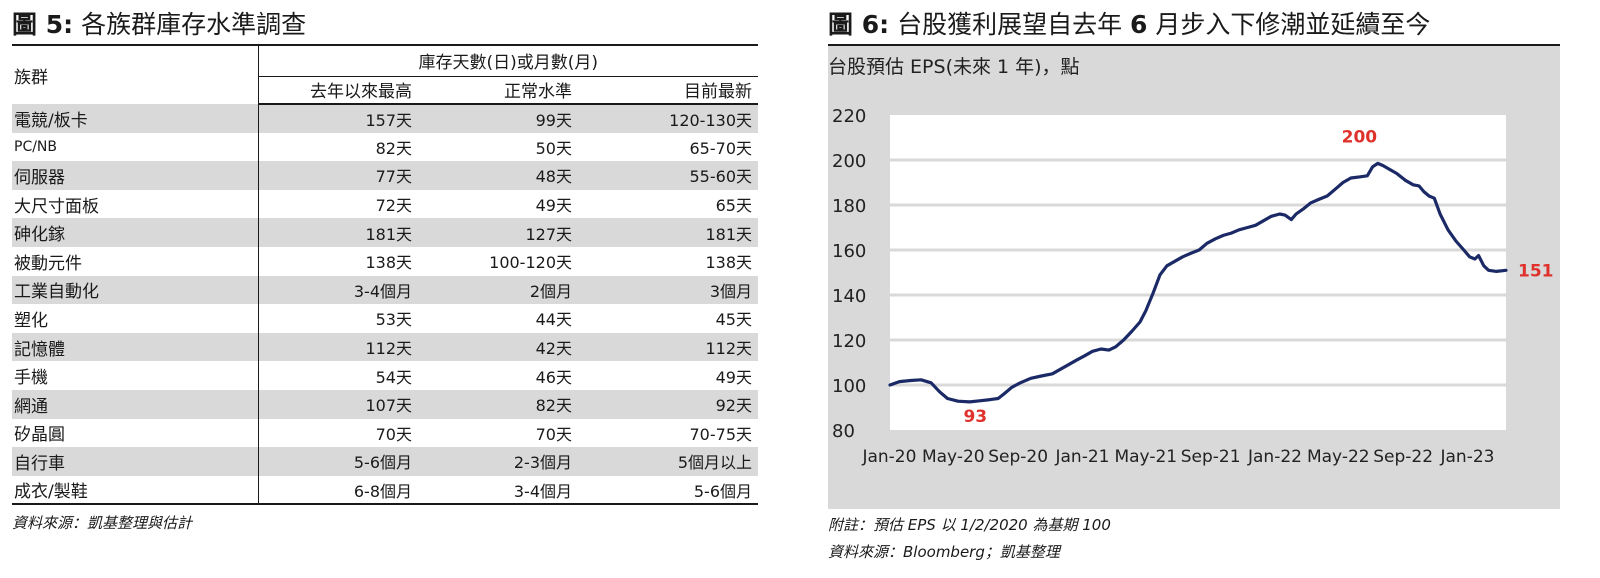 The image size is (1600, 578). I want to click on row-name: 手機, so click(31, 378).